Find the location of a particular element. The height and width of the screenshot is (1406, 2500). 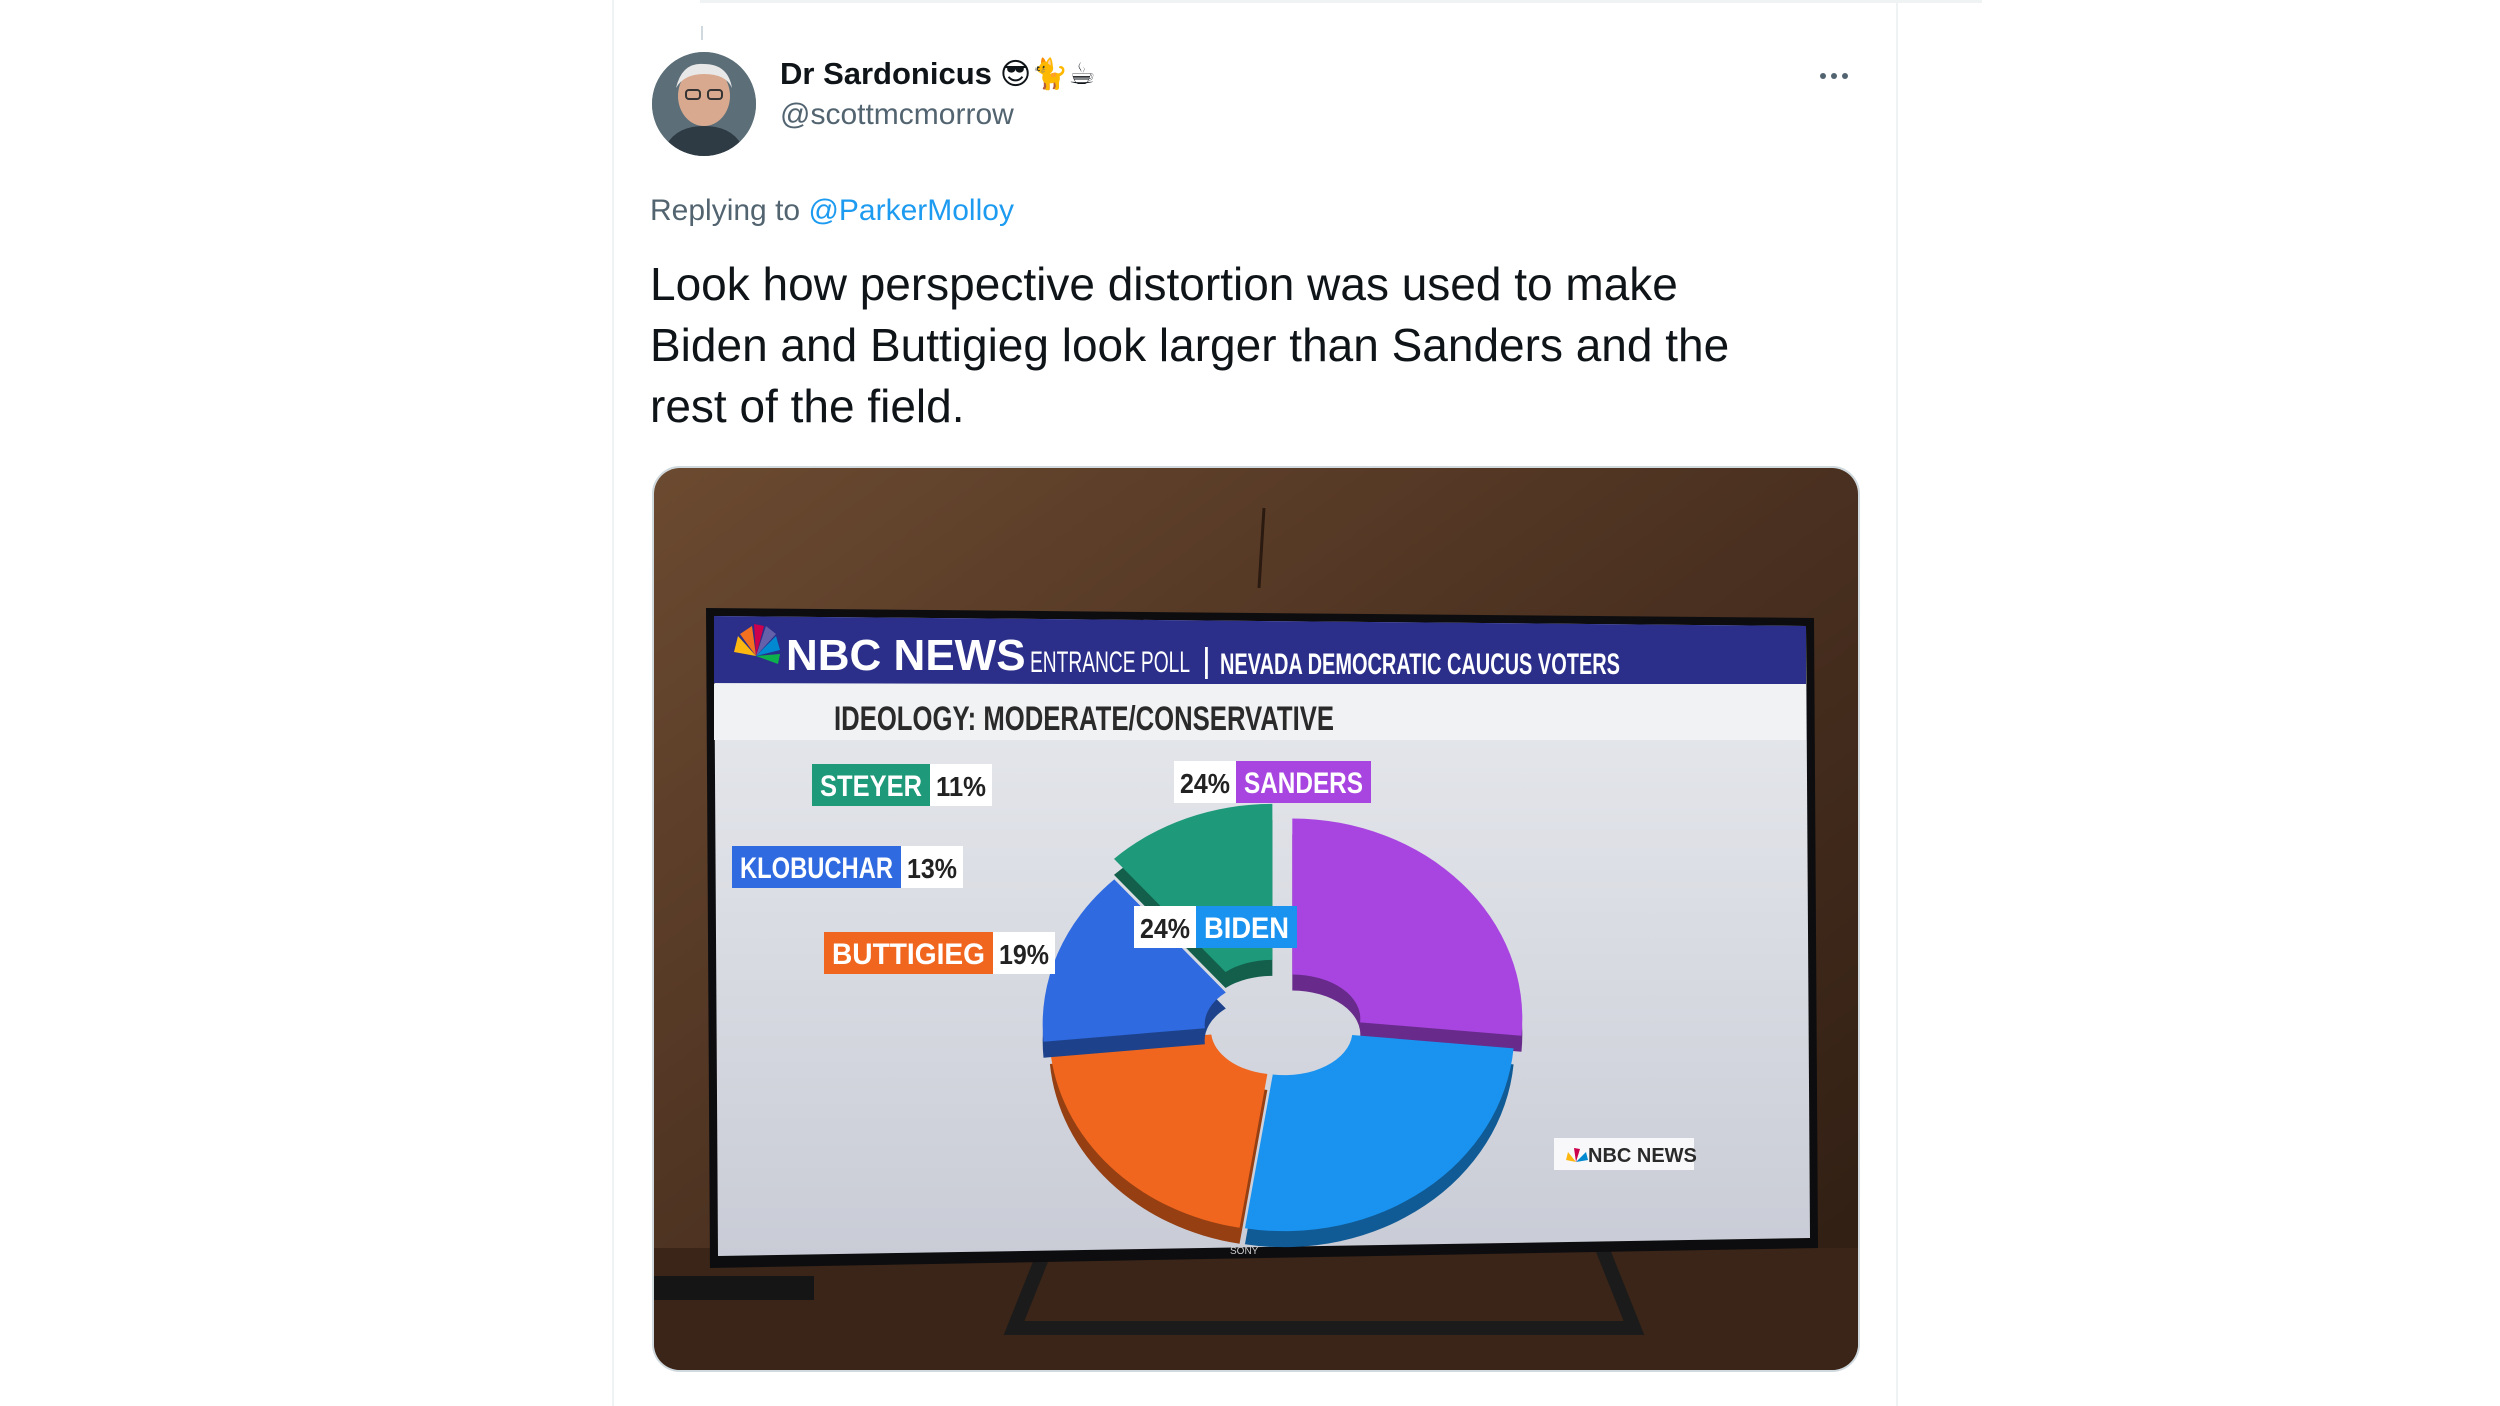

slice-label-name: BUTTIGIEG is located at coordinates (908, 954).